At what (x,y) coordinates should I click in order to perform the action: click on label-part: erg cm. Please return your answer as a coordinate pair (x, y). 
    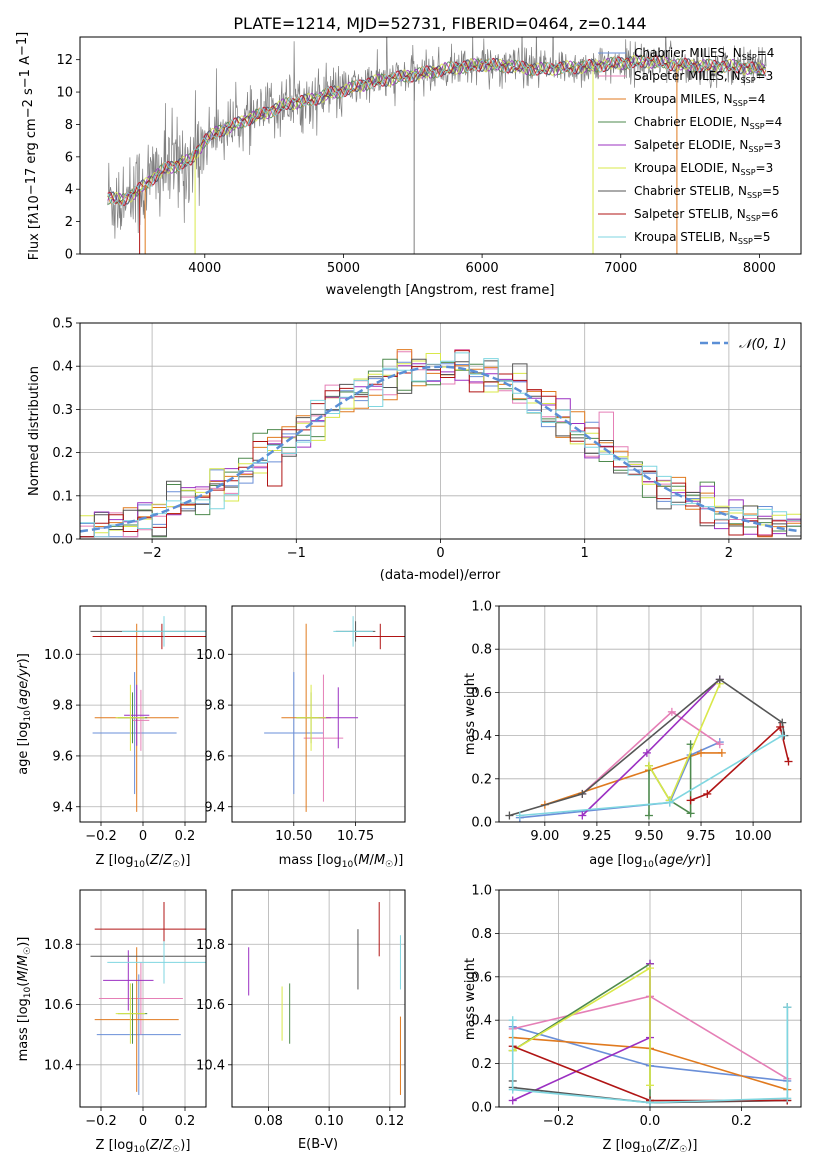
    Looking at the image, I should click on (31, 142).